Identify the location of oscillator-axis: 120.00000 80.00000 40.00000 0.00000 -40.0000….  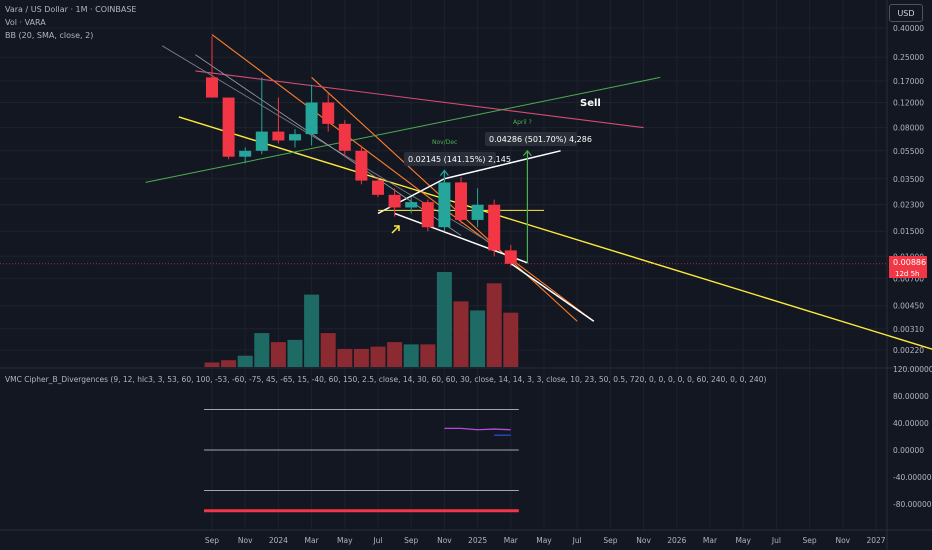
(912, 437).